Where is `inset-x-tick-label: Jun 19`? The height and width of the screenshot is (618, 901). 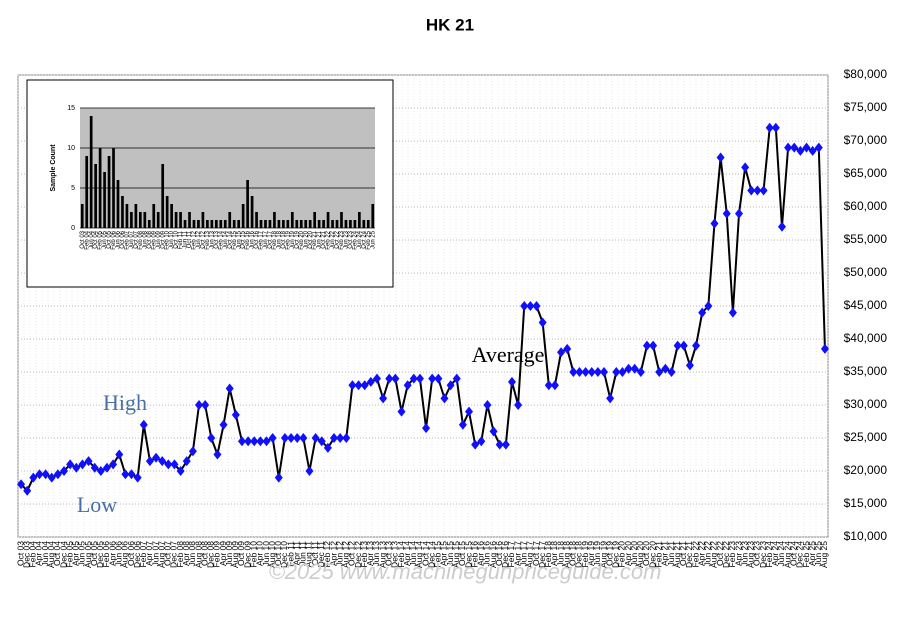
inset-x-tick-label: Jun 19 is located at coordinates (293, 239).